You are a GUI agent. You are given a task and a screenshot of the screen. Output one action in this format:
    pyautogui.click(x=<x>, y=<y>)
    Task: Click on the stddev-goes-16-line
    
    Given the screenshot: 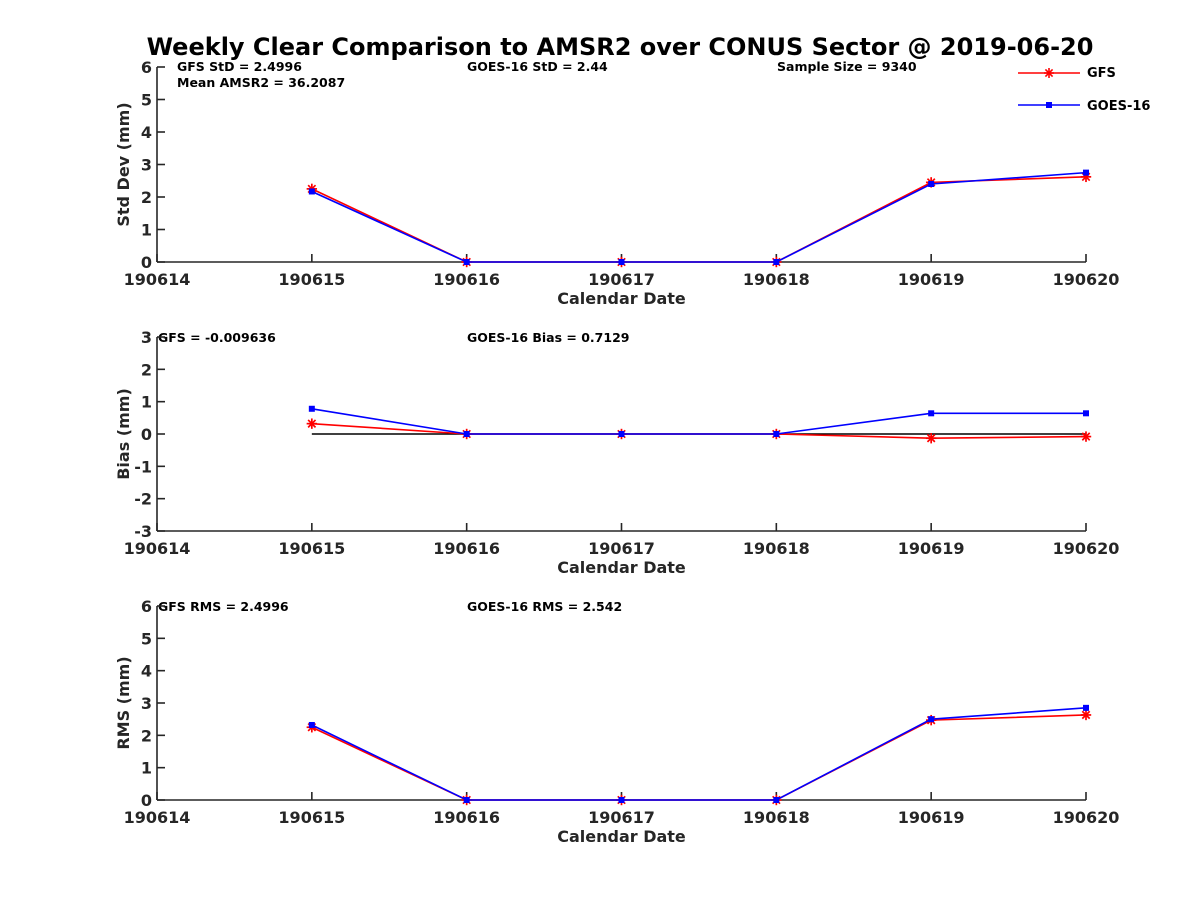 What is the action you would take?
    pyautogui.click(x=699, y=217)
    